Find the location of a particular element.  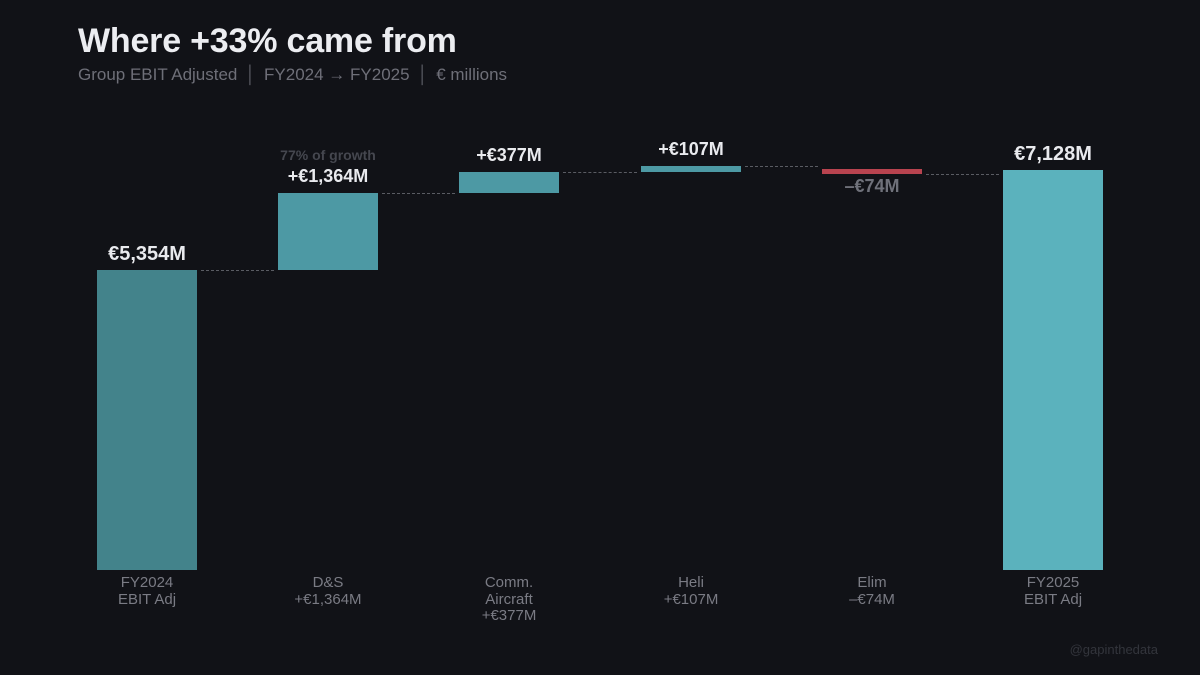

value-label: €7,128M is located at coordinates (1053, 154).